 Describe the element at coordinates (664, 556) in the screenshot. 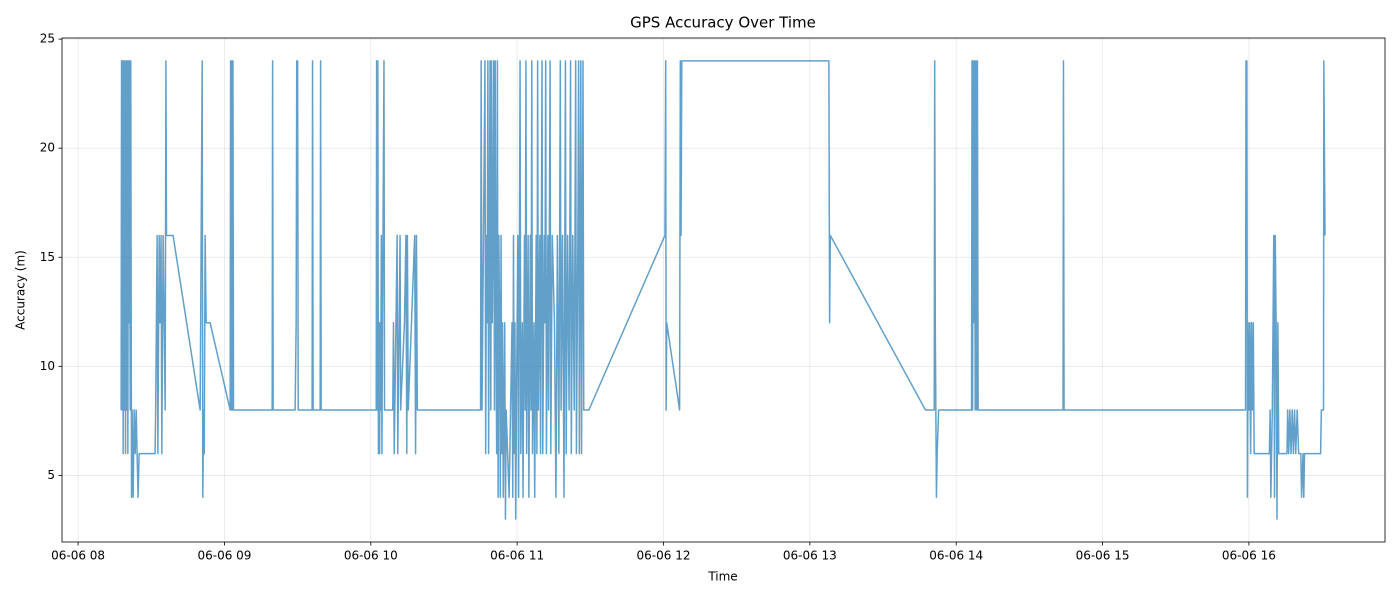

I see `x-tick-label: 06-06 12` at that location.